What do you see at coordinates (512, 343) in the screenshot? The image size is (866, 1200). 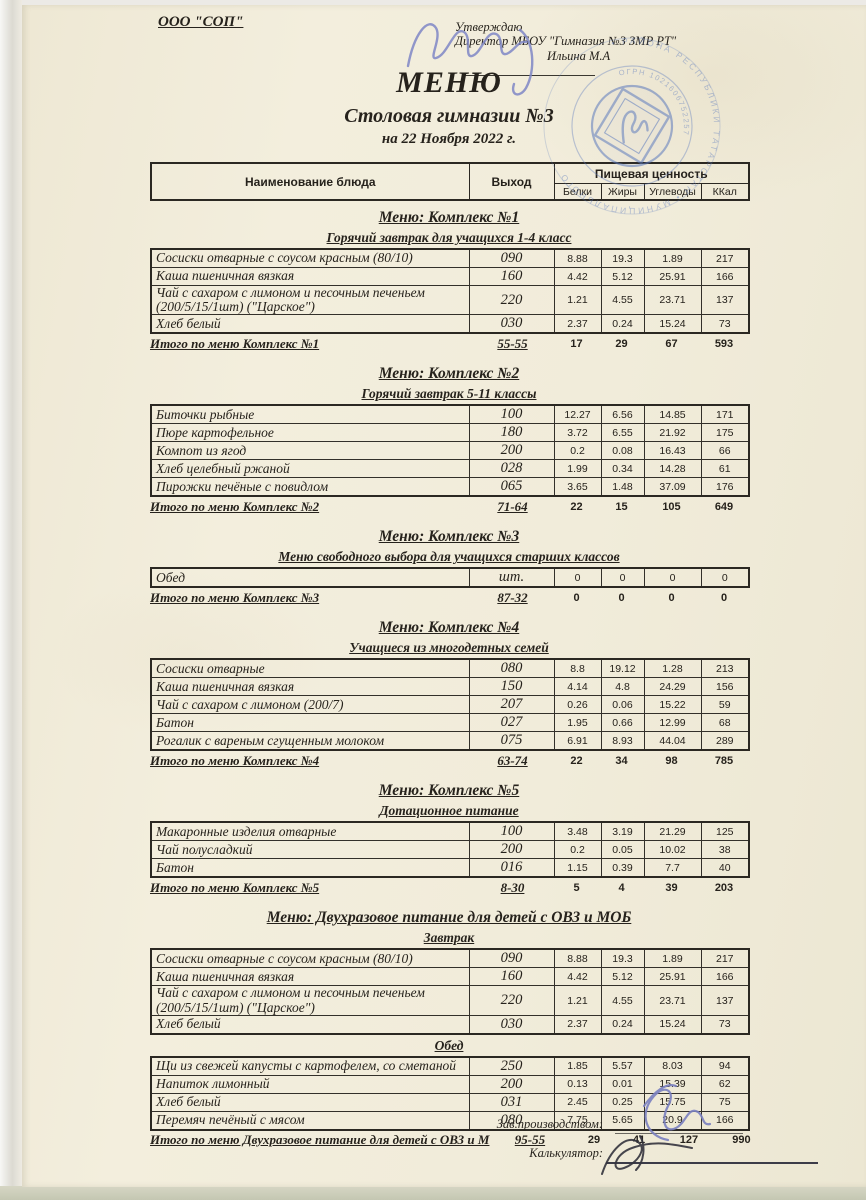 I see `total-out: 55-55` at bounding box center [512, 343].